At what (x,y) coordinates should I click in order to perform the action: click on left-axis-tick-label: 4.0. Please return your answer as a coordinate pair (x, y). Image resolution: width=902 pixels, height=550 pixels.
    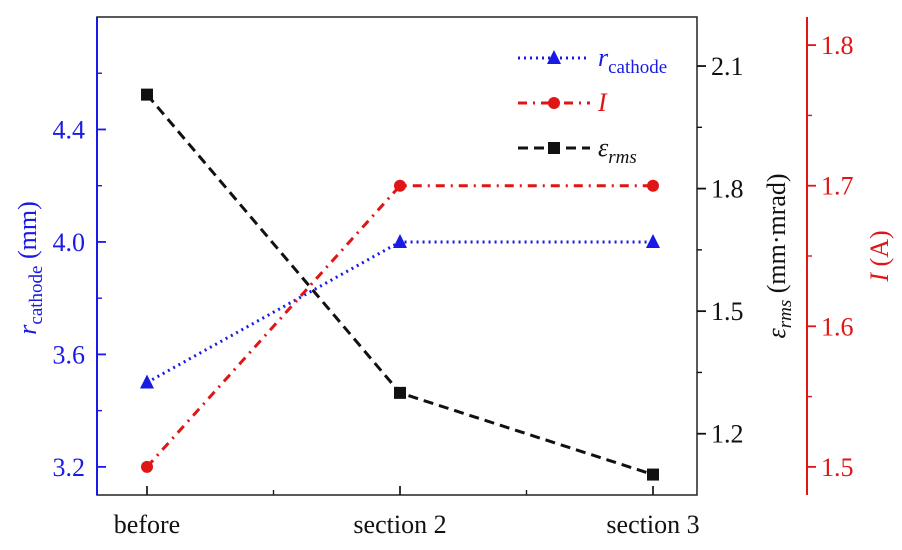
    Looking at the image, I should click on (69, 242).